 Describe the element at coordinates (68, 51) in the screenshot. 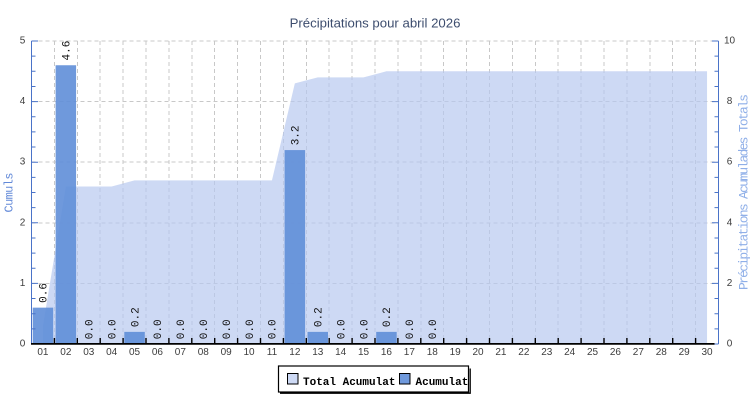

I see `svg-text: 4.6` at that location.